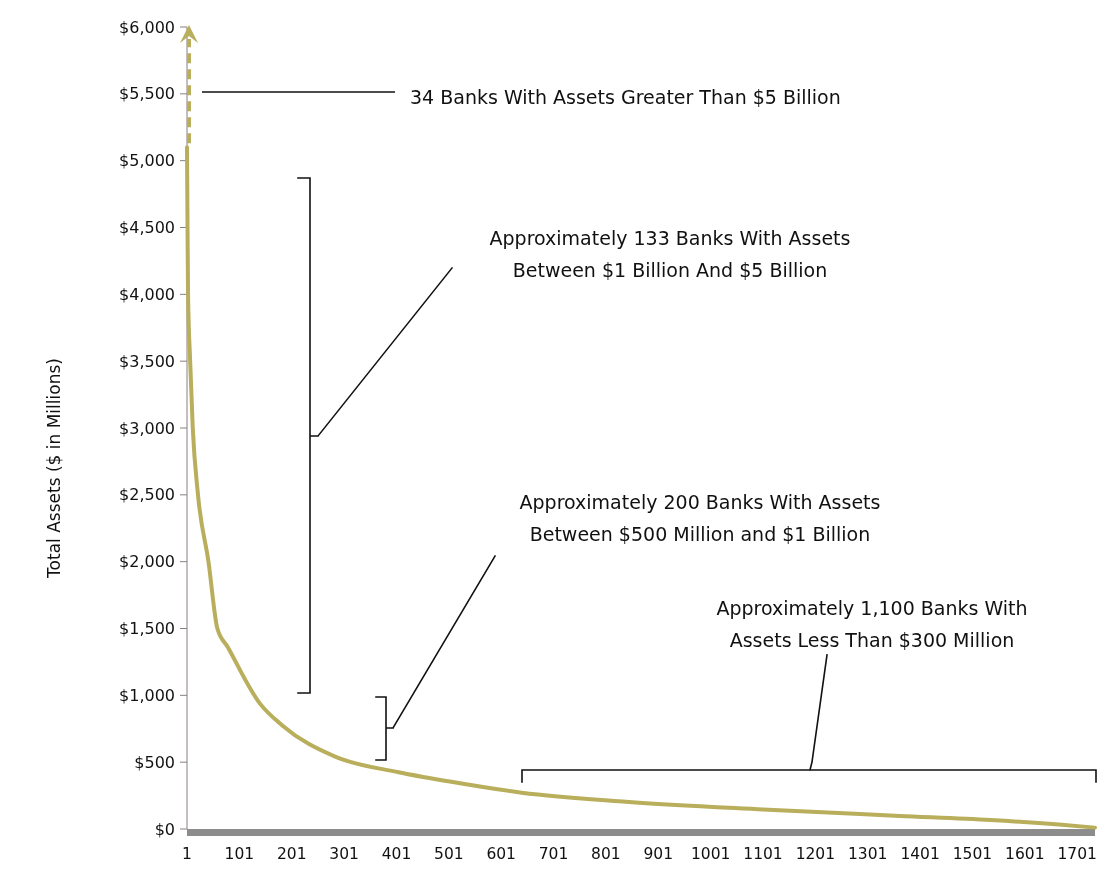  What do you see at coordinates (147, 228) in the screenshot?
I see `y-tick-label: $4,500` at bounding box center [147, 228].